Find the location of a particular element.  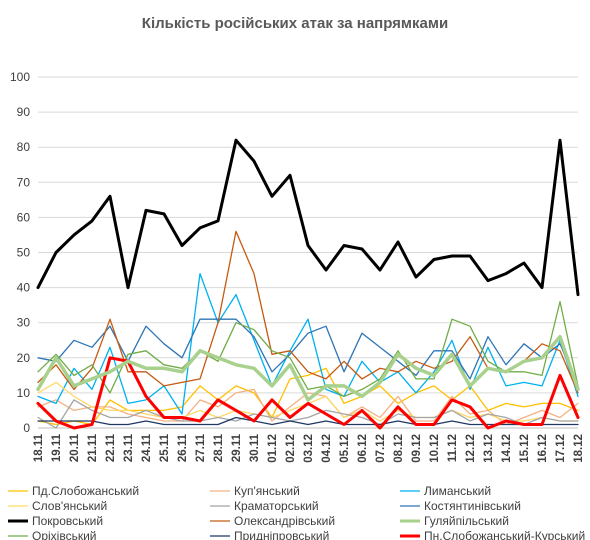

x-tick-label: 21.11 is located at coordinates (93, 447).